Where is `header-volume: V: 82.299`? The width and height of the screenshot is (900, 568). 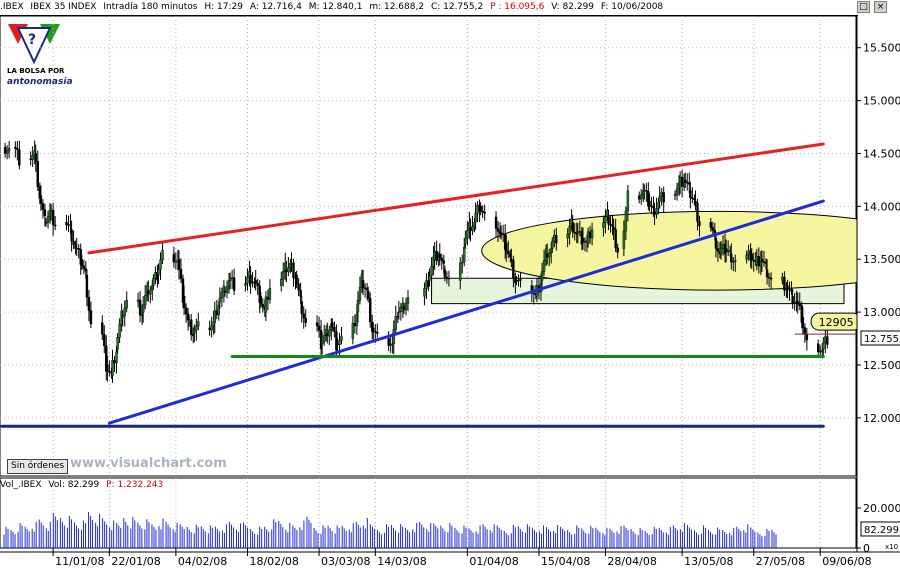
header-volume: V: 82.299 is located at coordinates (573, 7).